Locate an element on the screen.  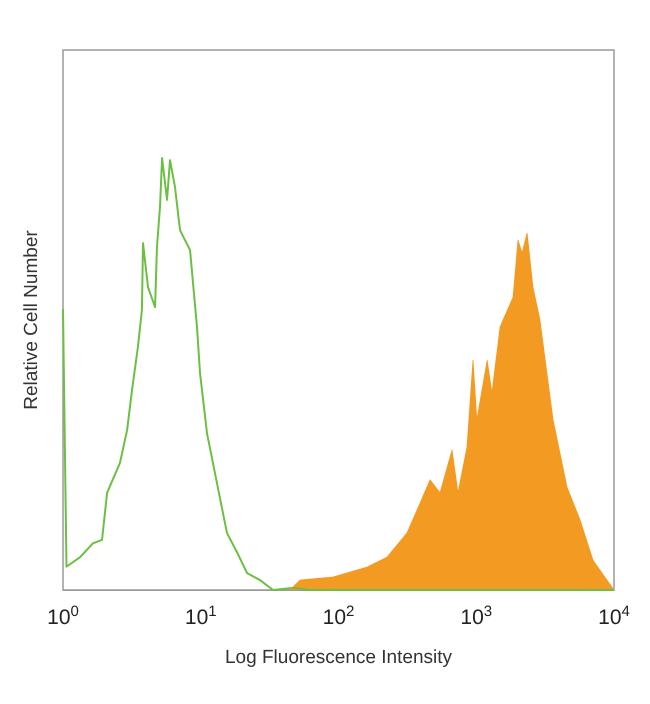
y-axis-title: Relative Cell Number is located at coordinates (31, 320).